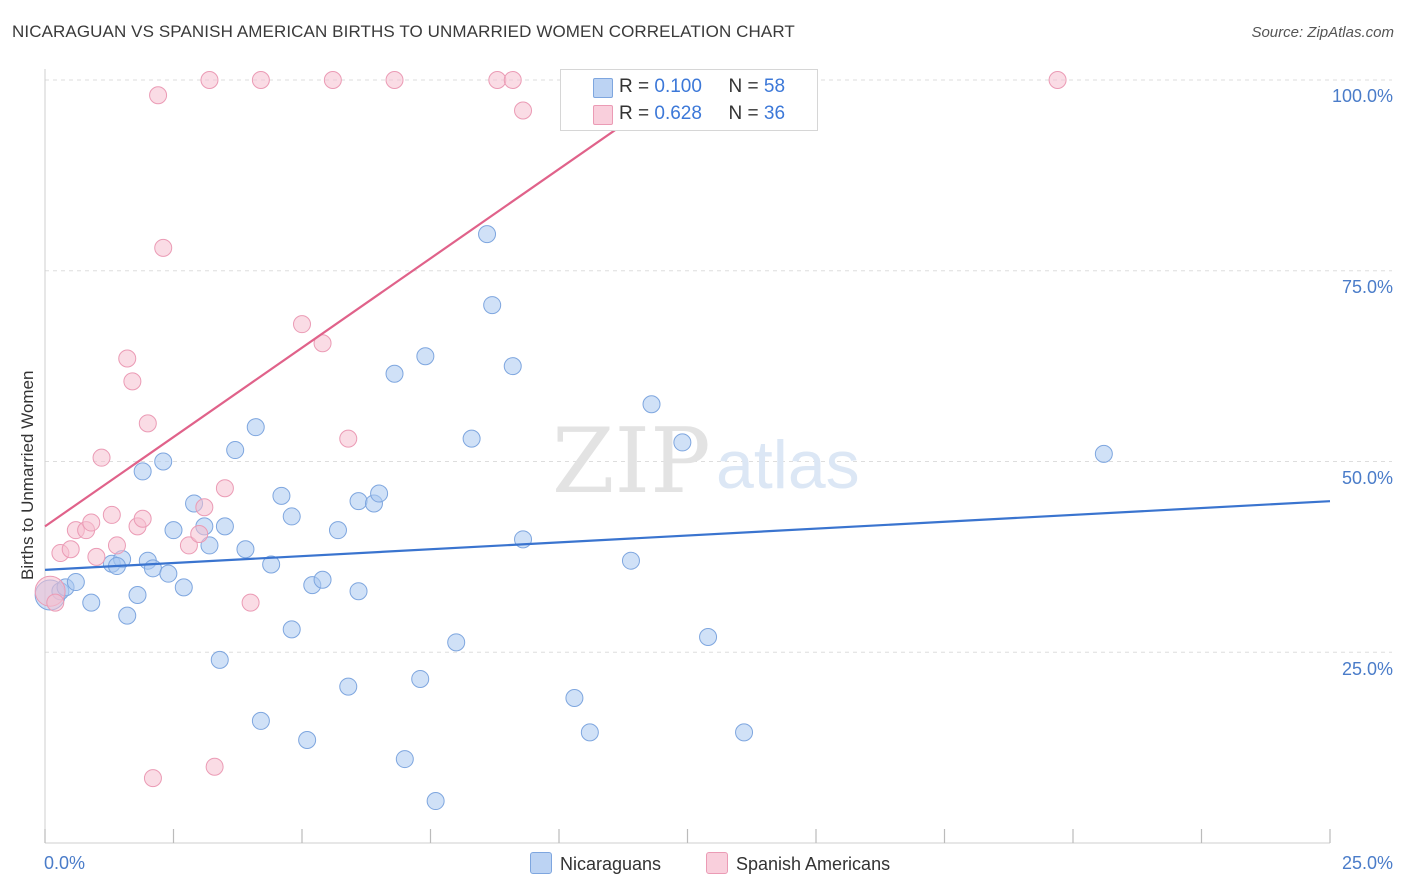 Image resolution: width=1406 pixels, height=892 pixels. I want to click on watermark-atlas: atlas, so click(788, 465).